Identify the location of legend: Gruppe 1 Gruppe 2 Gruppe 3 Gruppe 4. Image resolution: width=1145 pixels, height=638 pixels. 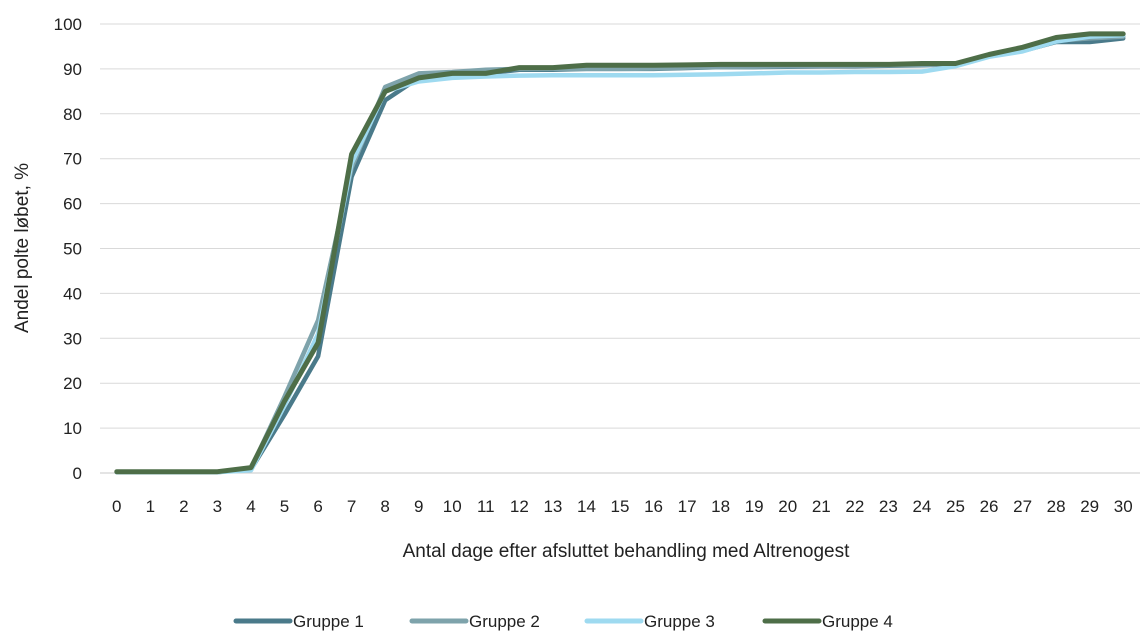
(564, 621).